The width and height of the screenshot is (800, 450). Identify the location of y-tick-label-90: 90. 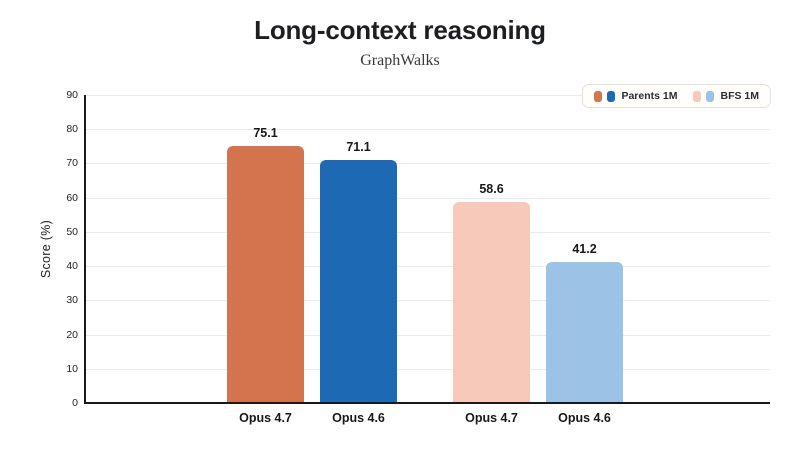
(72, 95).